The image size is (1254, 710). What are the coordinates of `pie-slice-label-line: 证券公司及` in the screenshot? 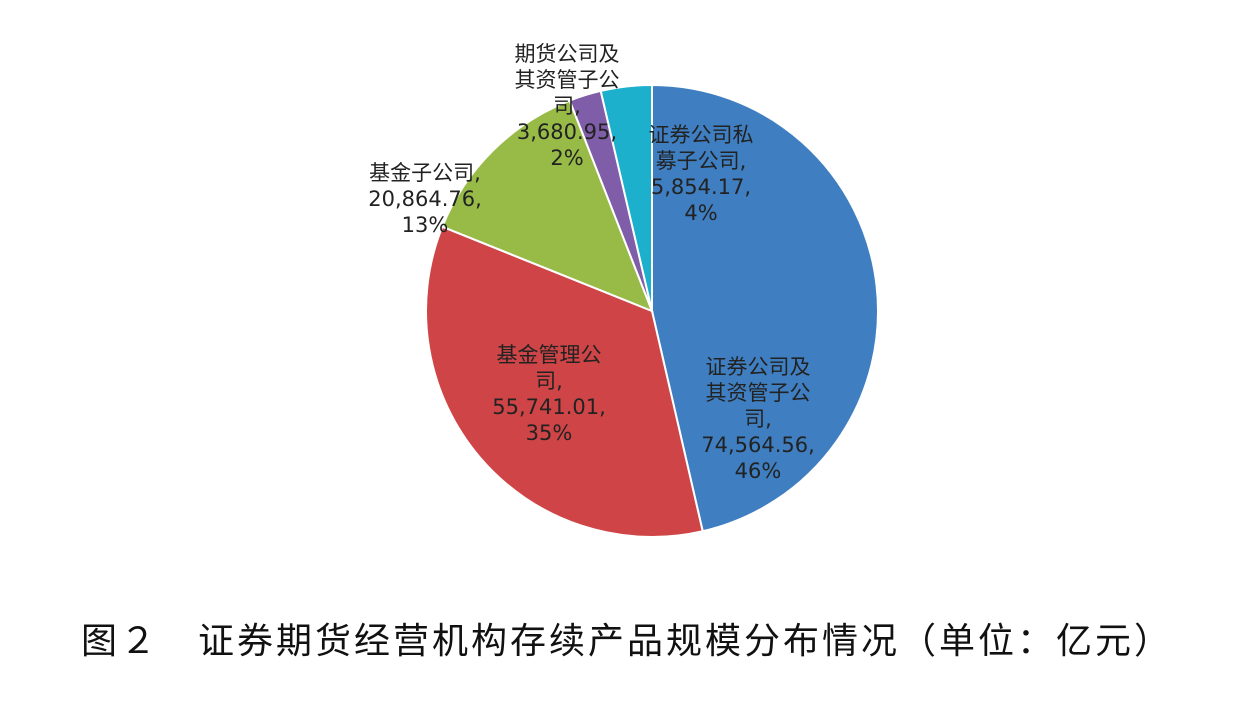 It's located at (758, 367).